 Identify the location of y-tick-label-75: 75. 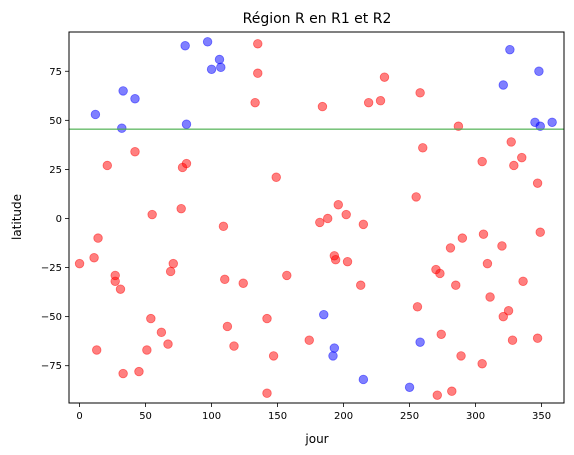
(55, 72).